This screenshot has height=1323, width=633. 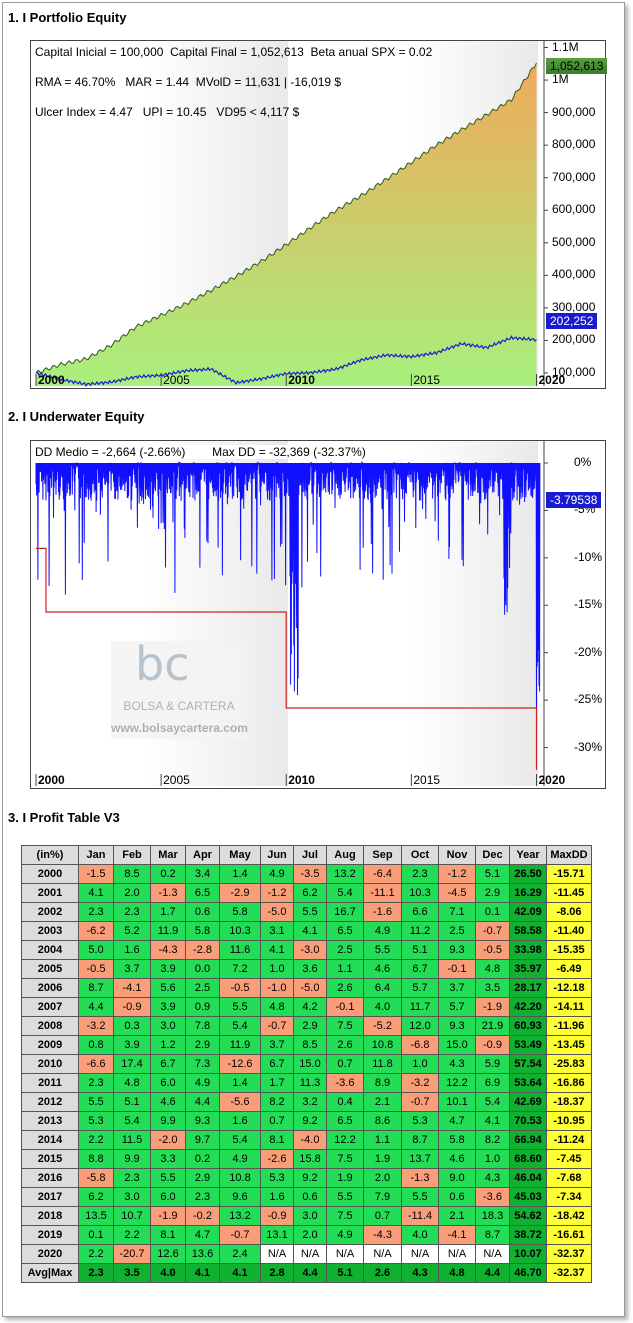 What do you see at coordinates (528, 1254) in the screenshot?
I see `year-return-cell: 10.07` at bounding box center [528, 1254].